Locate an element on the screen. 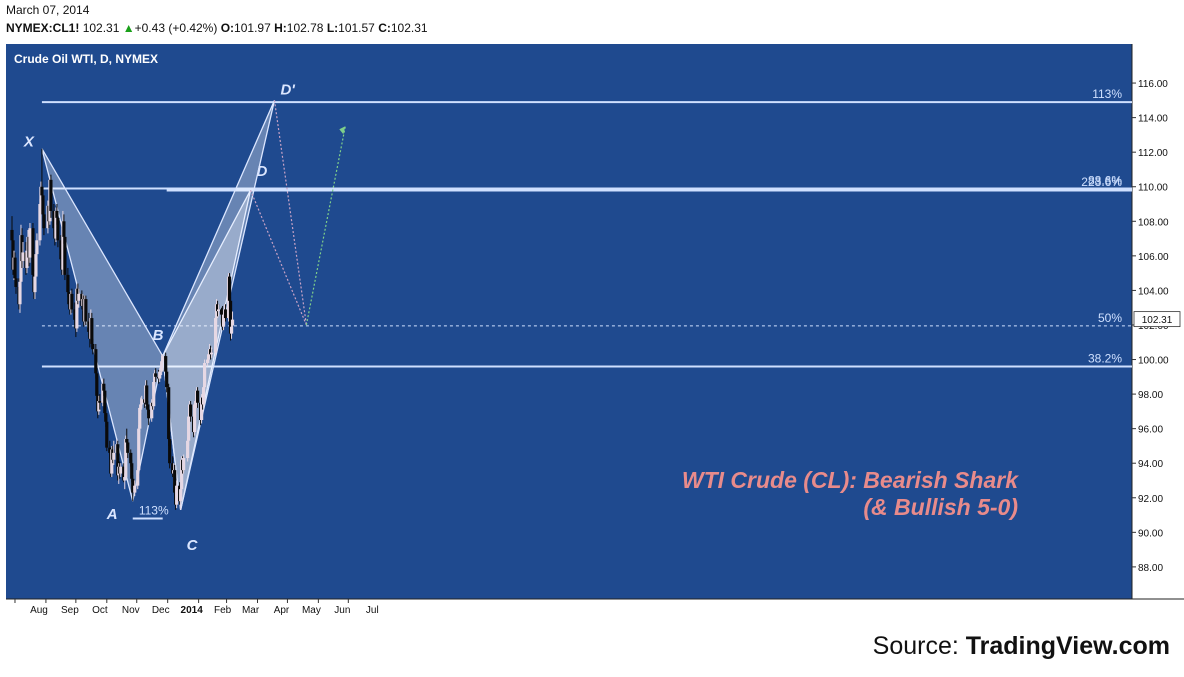 This screenshot has height=677, width=1184. y-tick-label: 92.00 is located at coordinates (1150, 499).